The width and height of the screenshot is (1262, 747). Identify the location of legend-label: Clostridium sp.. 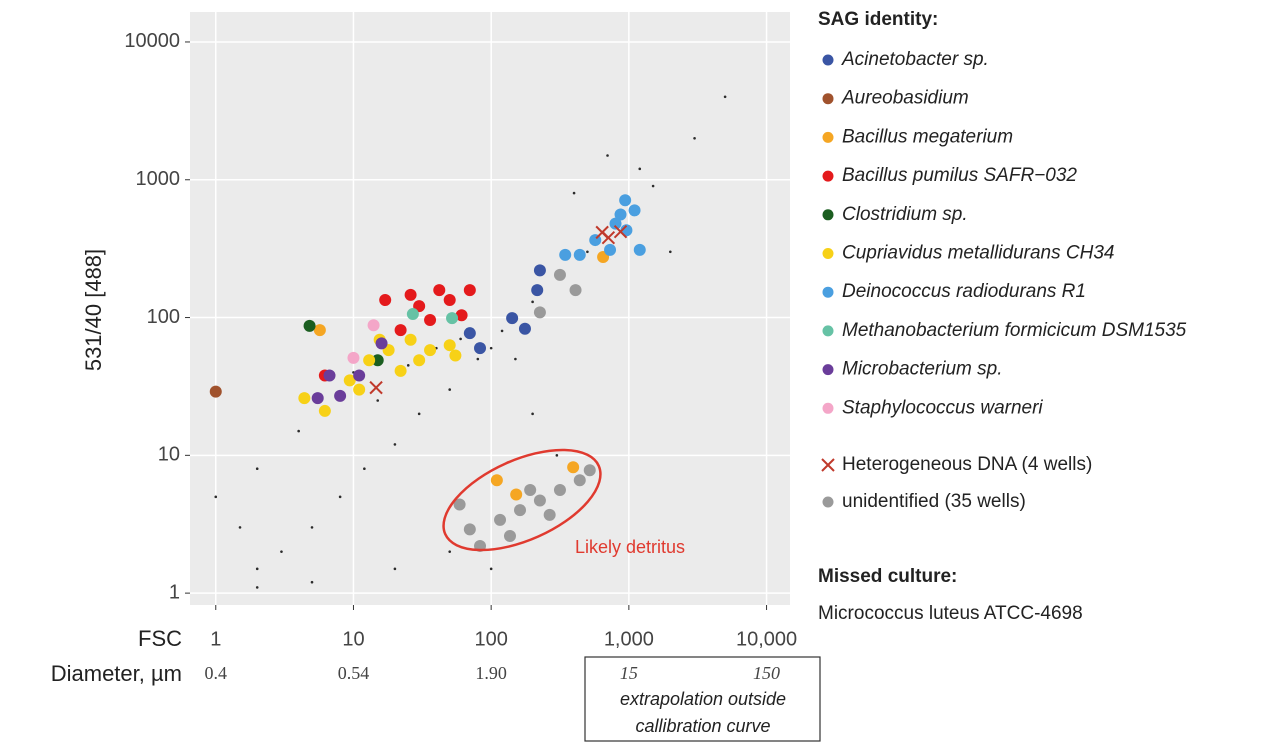
(905, 214).